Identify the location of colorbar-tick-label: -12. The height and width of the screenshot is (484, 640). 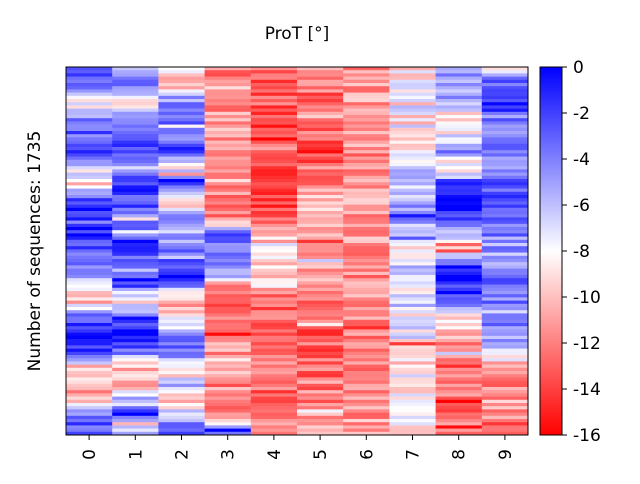
(587, 344).